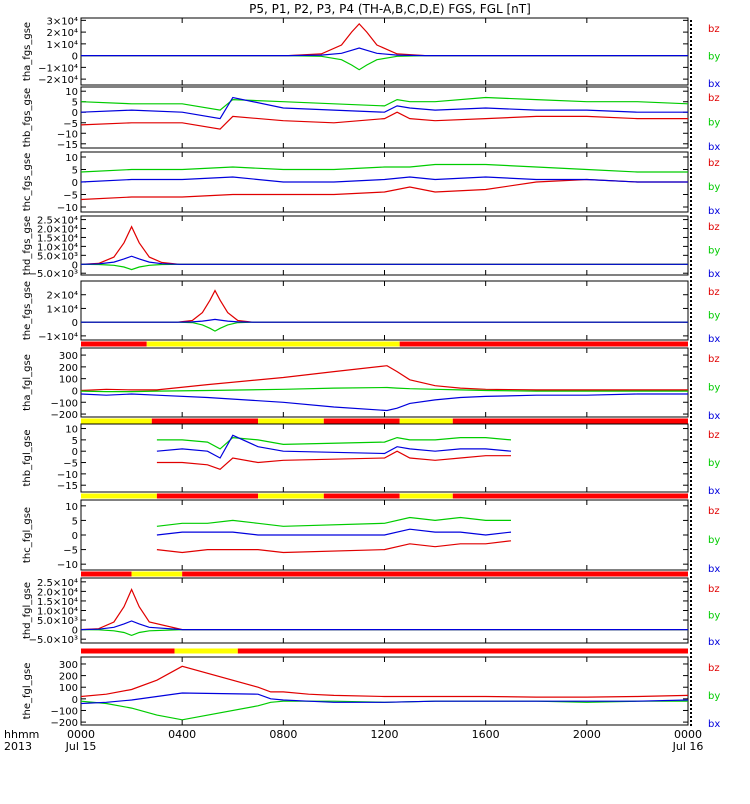  Describe the element at coordinates (71, 158) in the screenshot. I see `y-tick-label: 10` at that location.